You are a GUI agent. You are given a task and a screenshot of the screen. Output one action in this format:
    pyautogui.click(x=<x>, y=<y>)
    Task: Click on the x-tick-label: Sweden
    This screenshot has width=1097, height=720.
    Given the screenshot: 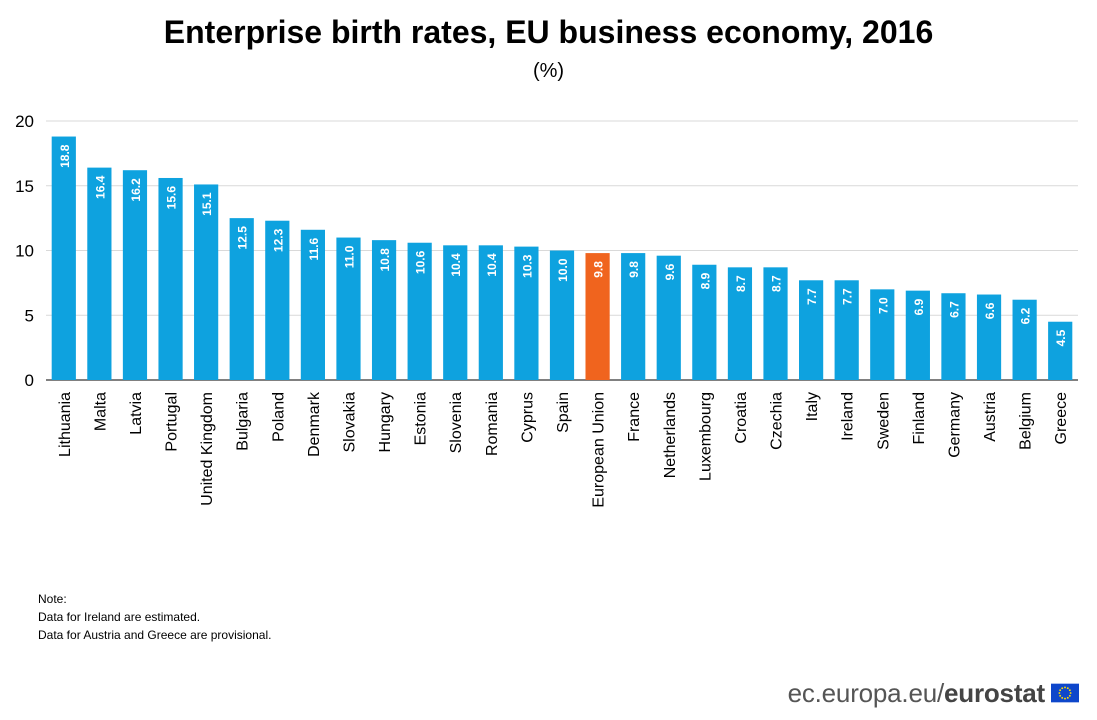 What is the action you would take?
    pyautogui.click(x=883, y=421)
    